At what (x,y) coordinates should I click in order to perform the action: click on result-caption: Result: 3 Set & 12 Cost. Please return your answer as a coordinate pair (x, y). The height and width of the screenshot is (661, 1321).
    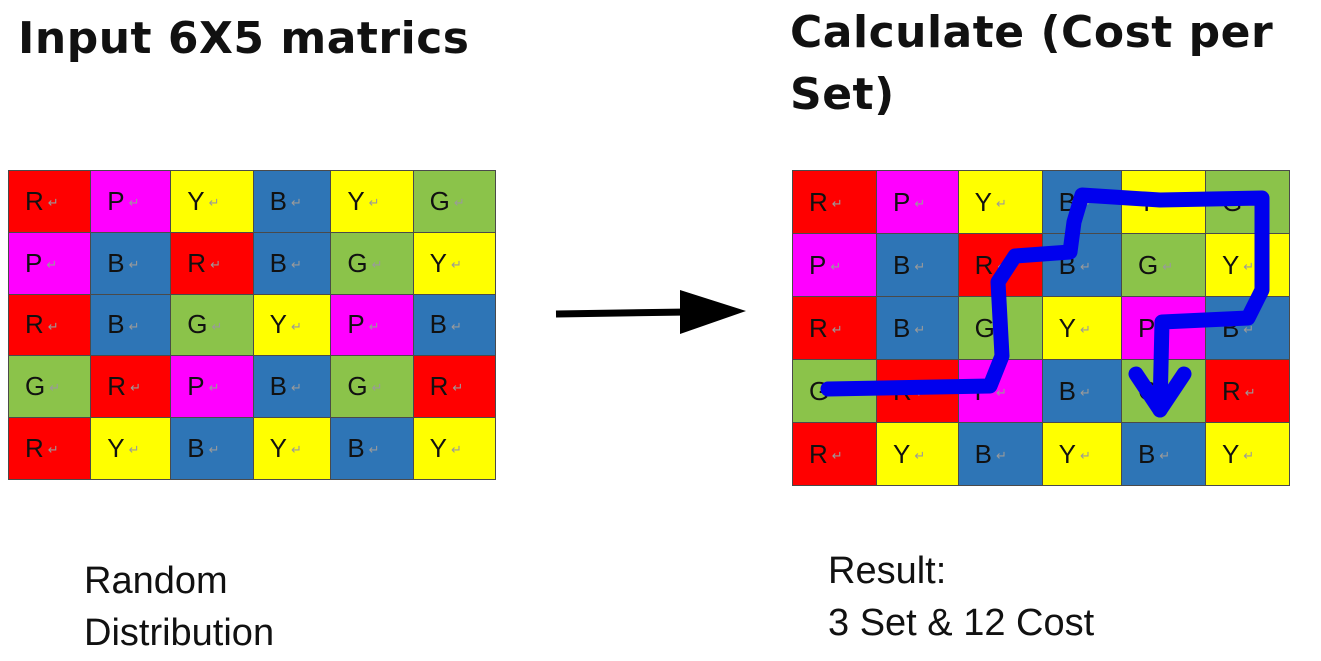
    Looking at the image, I should click on (1038, 597).